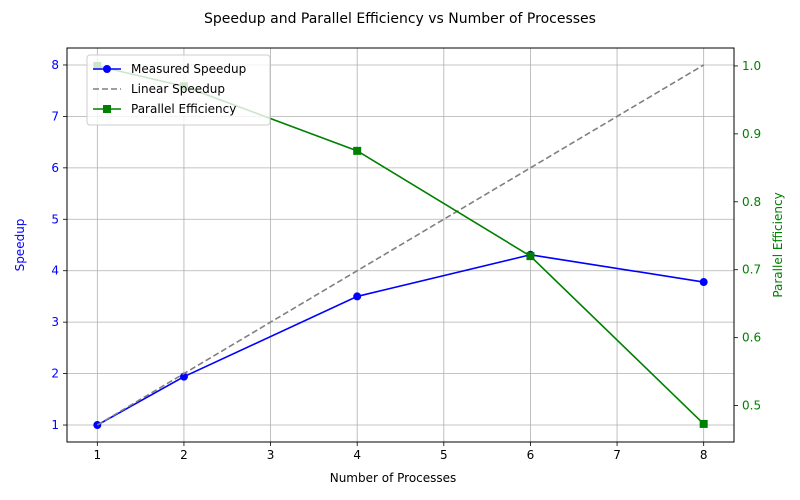 This screenshot has height=500, width=800. Describe the element at coordinates (183, 109) in the screenshot. I see `legend-label-parallel-efficiency: Parallel Efficiency` at that location.